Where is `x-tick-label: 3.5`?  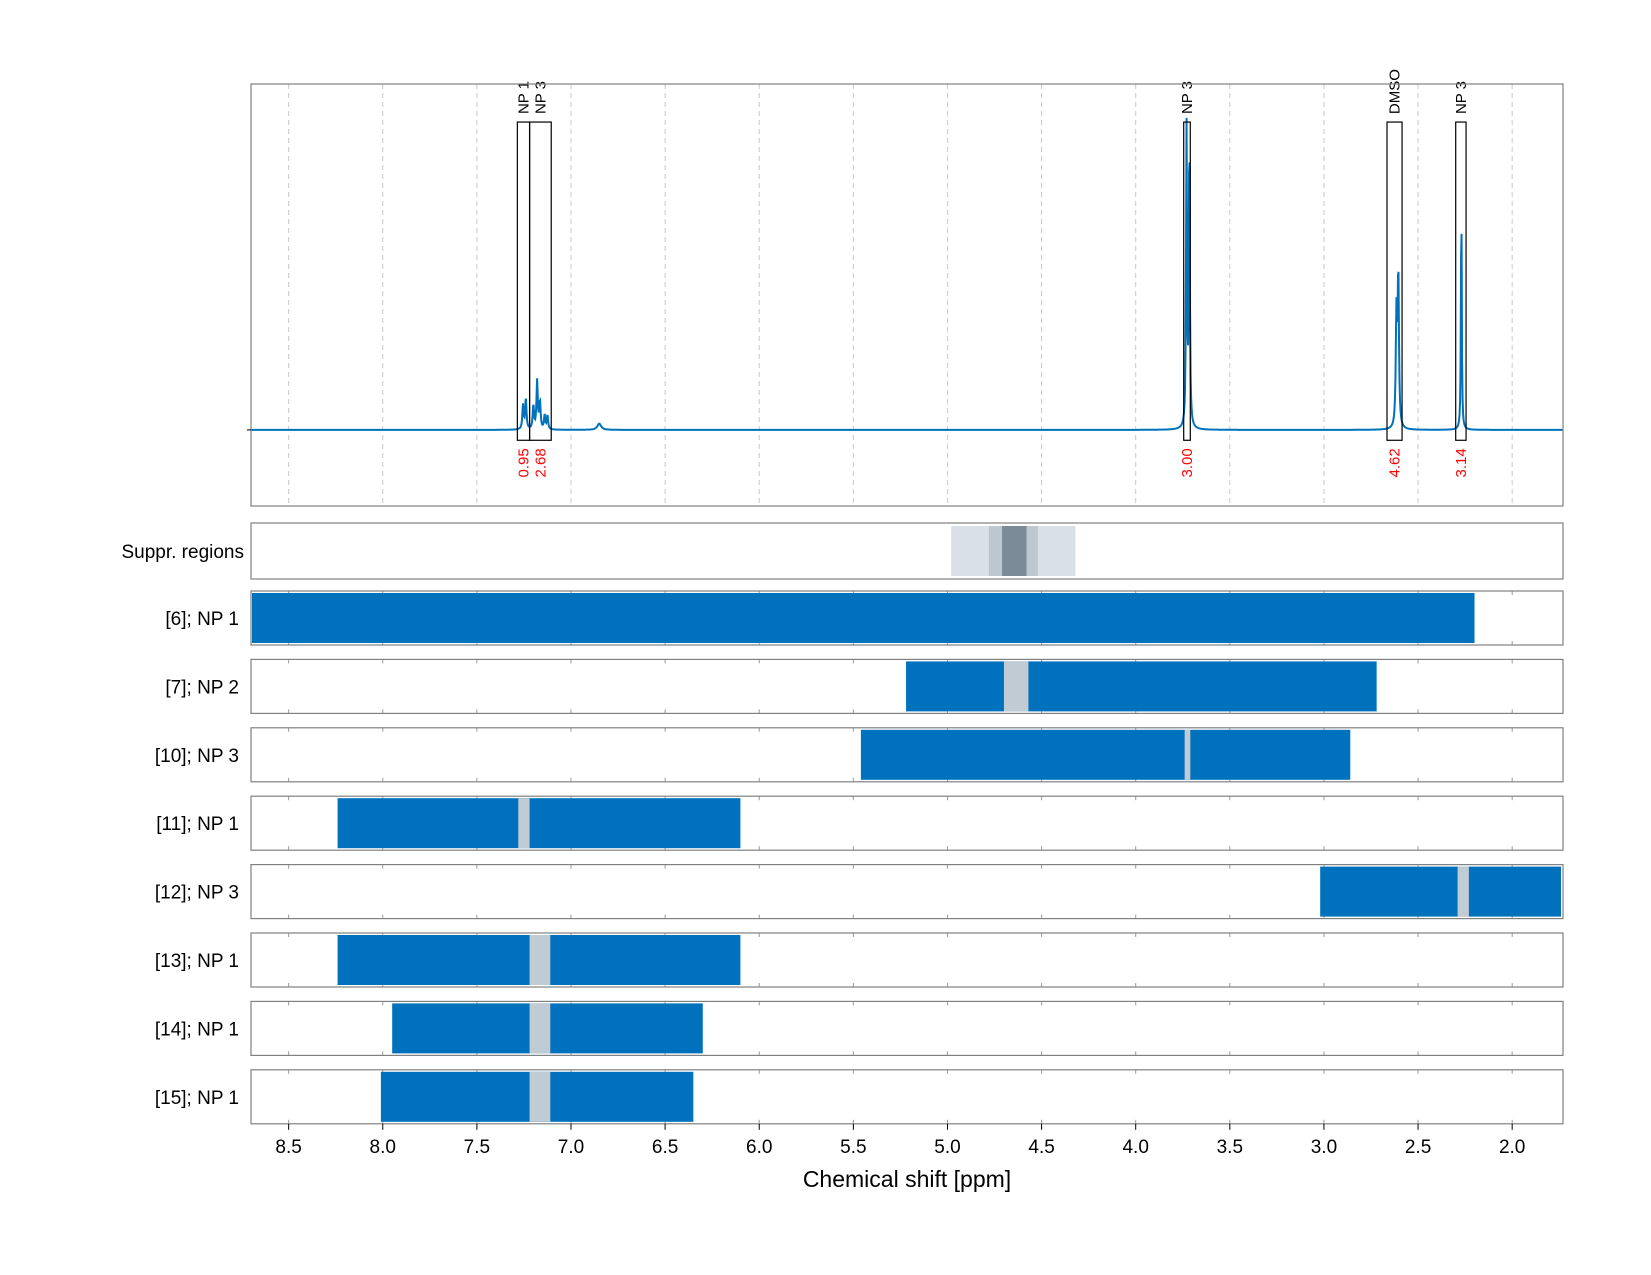 x-tick-label: 3.5 is located at coordinates (1230, 1147).